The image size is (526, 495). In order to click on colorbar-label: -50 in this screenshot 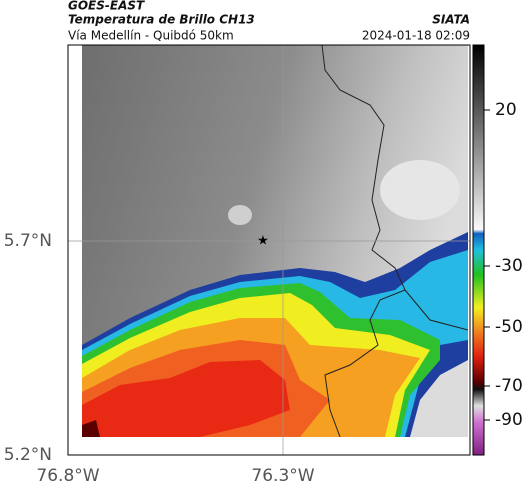, I will do `click(509, 327)`.